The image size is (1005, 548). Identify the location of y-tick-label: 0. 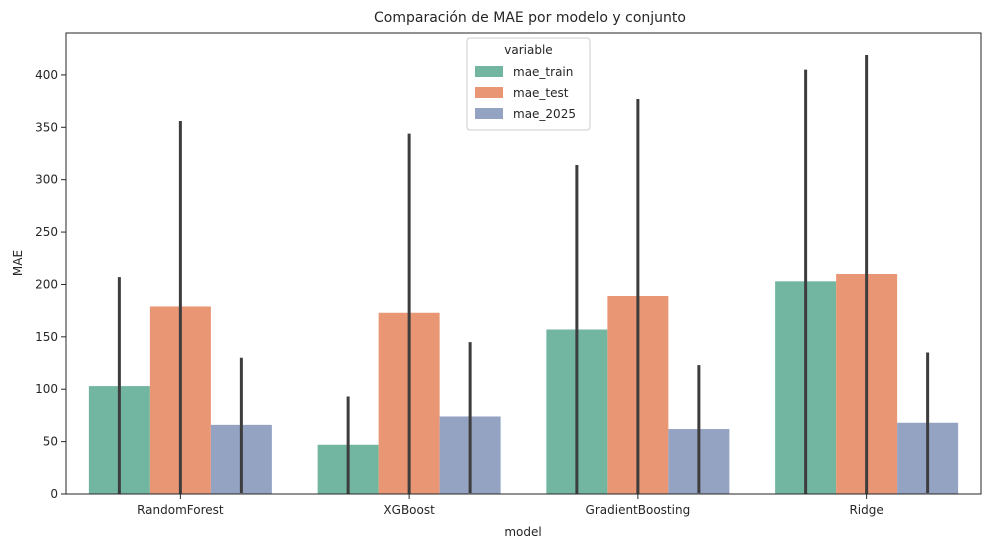
(54, 494).